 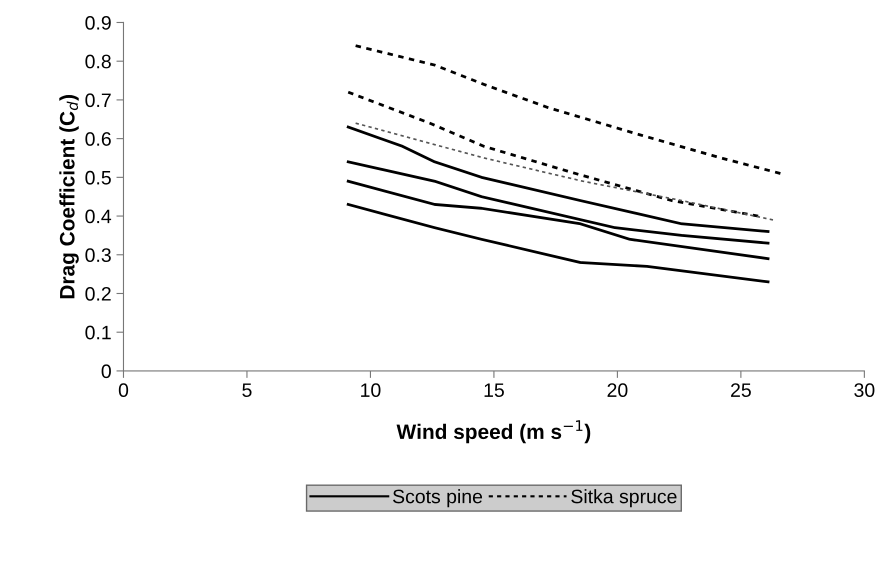 What do you see at coordinates (864, 390) in the screenshot?
I see `x-tick-label: 30` at bounding box center [864, 390].